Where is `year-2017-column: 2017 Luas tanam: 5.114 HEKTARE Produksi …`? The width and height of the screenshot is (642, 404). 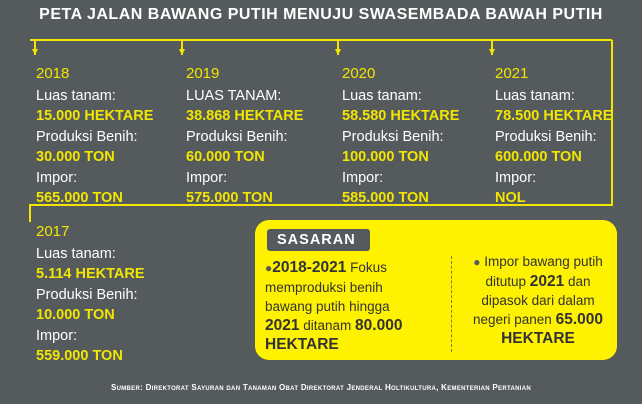
year-2017-column: 2017 Luas tanam: 5.114 HEKTARE Produksi … is located at coordinates (90, 294).